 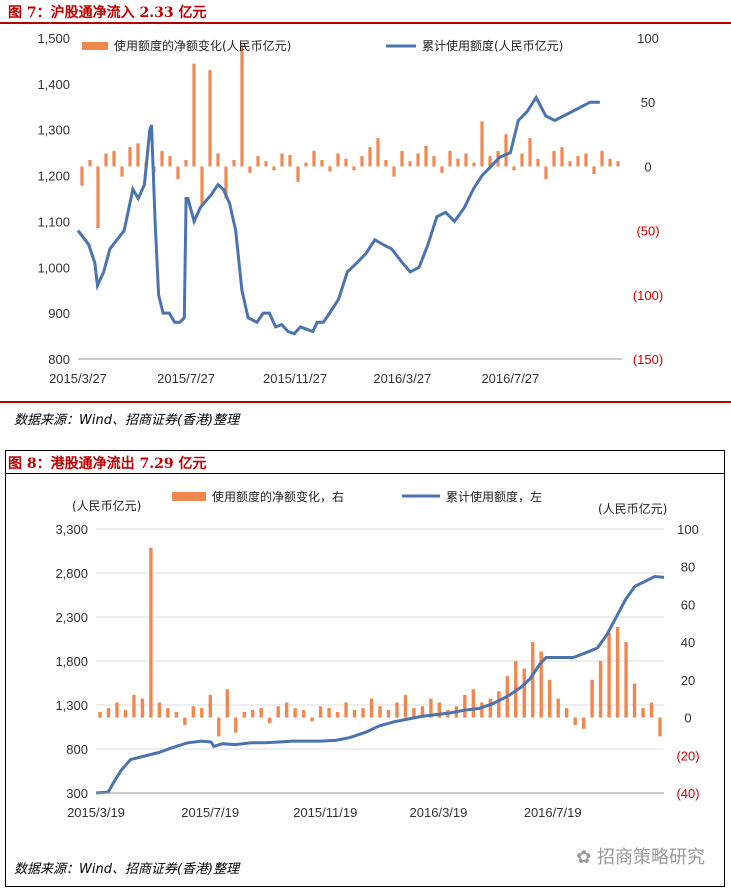 What do you see at coordinates (186, 378) in the screenshot?
I see `x-tick-label: 2015/7/27` at bounding box center [186, 378].